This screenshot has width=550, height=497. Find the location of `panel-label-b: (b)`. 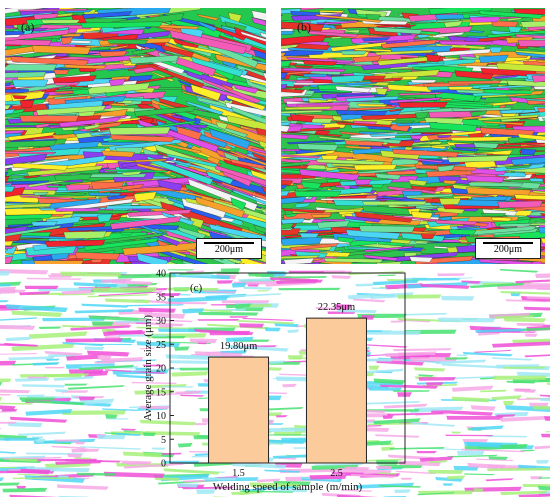

panel-label-b: (b) is located at coordinates (304, 27).